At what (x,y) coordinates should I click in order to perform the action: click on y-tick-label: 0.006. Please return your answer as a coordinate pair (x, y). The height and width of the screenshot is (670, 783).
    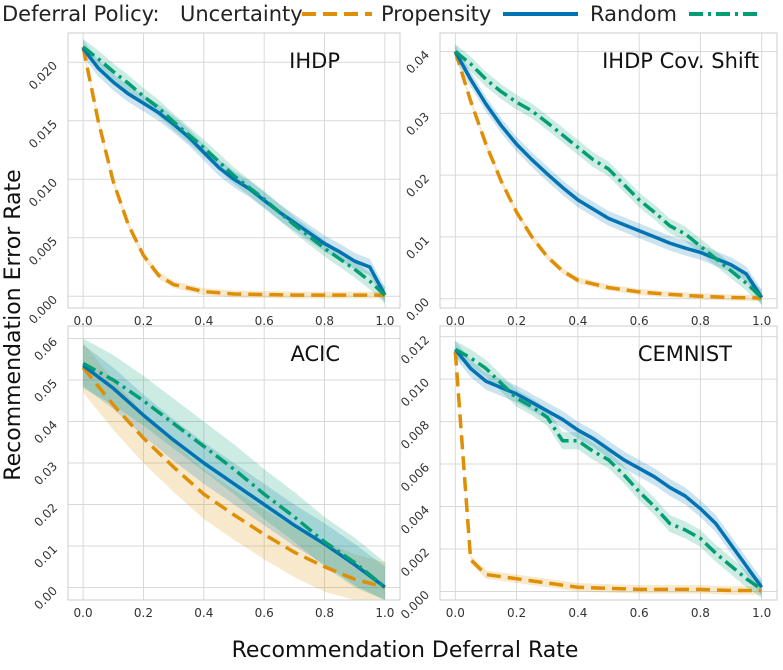
    Looking at the image, I should click on (415, 477).